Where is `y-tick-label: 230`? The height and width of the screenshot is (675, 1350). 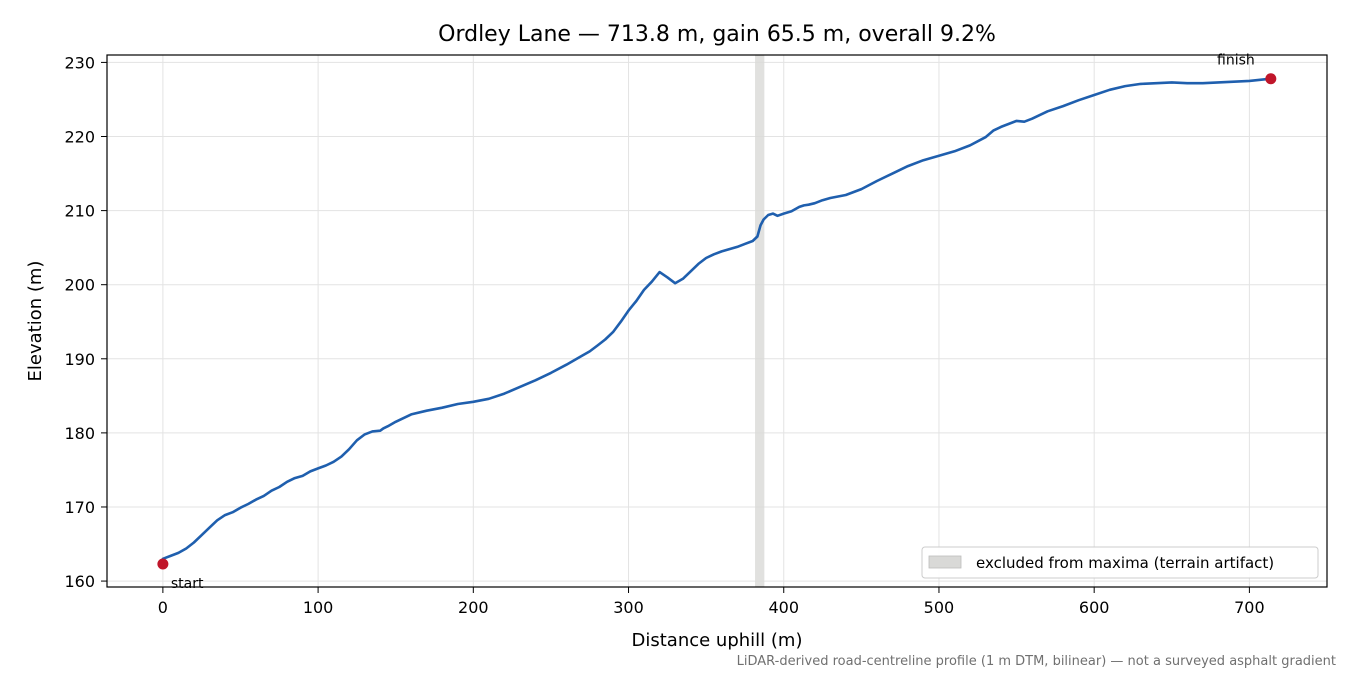
y-tick-label: 230 is located at coordinates (79, 62).